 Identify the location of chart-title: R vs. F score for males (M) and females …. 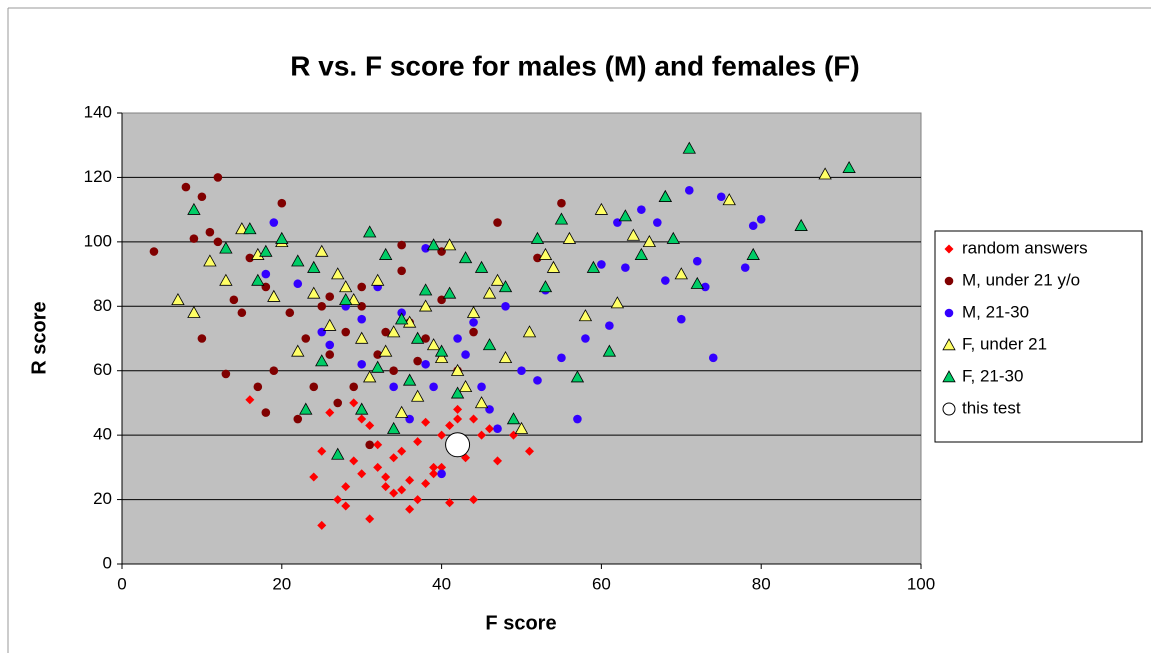
(575, 65).